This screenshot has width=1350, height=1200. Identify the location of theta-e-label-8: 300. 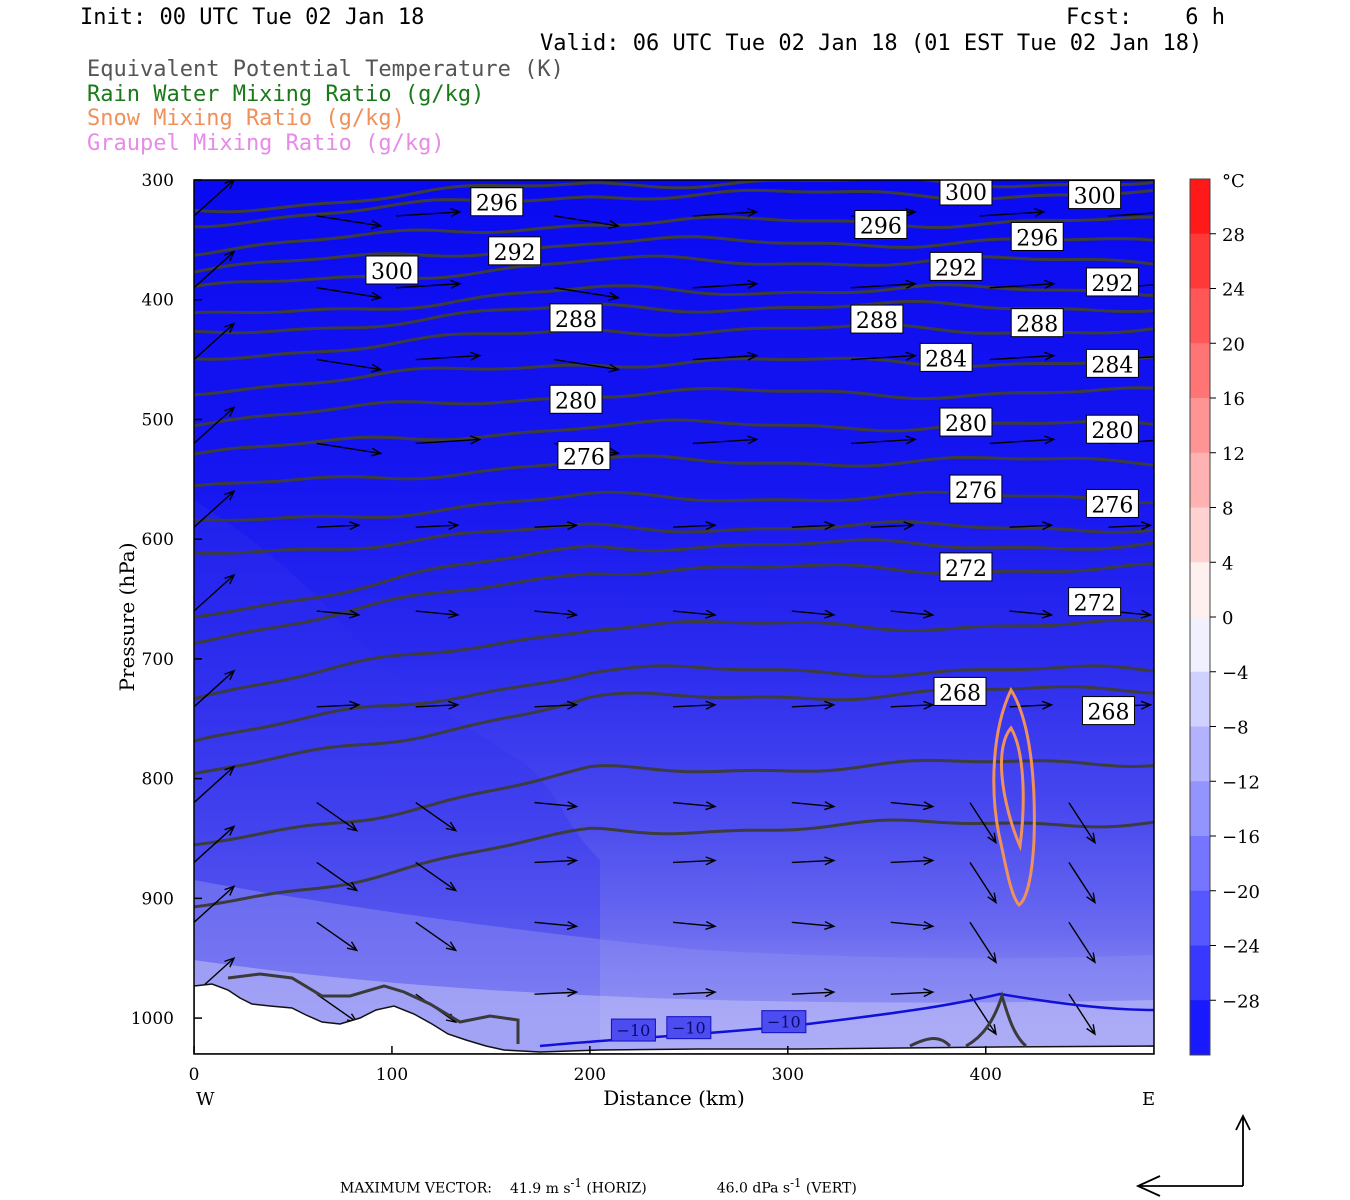
(1095, 197).